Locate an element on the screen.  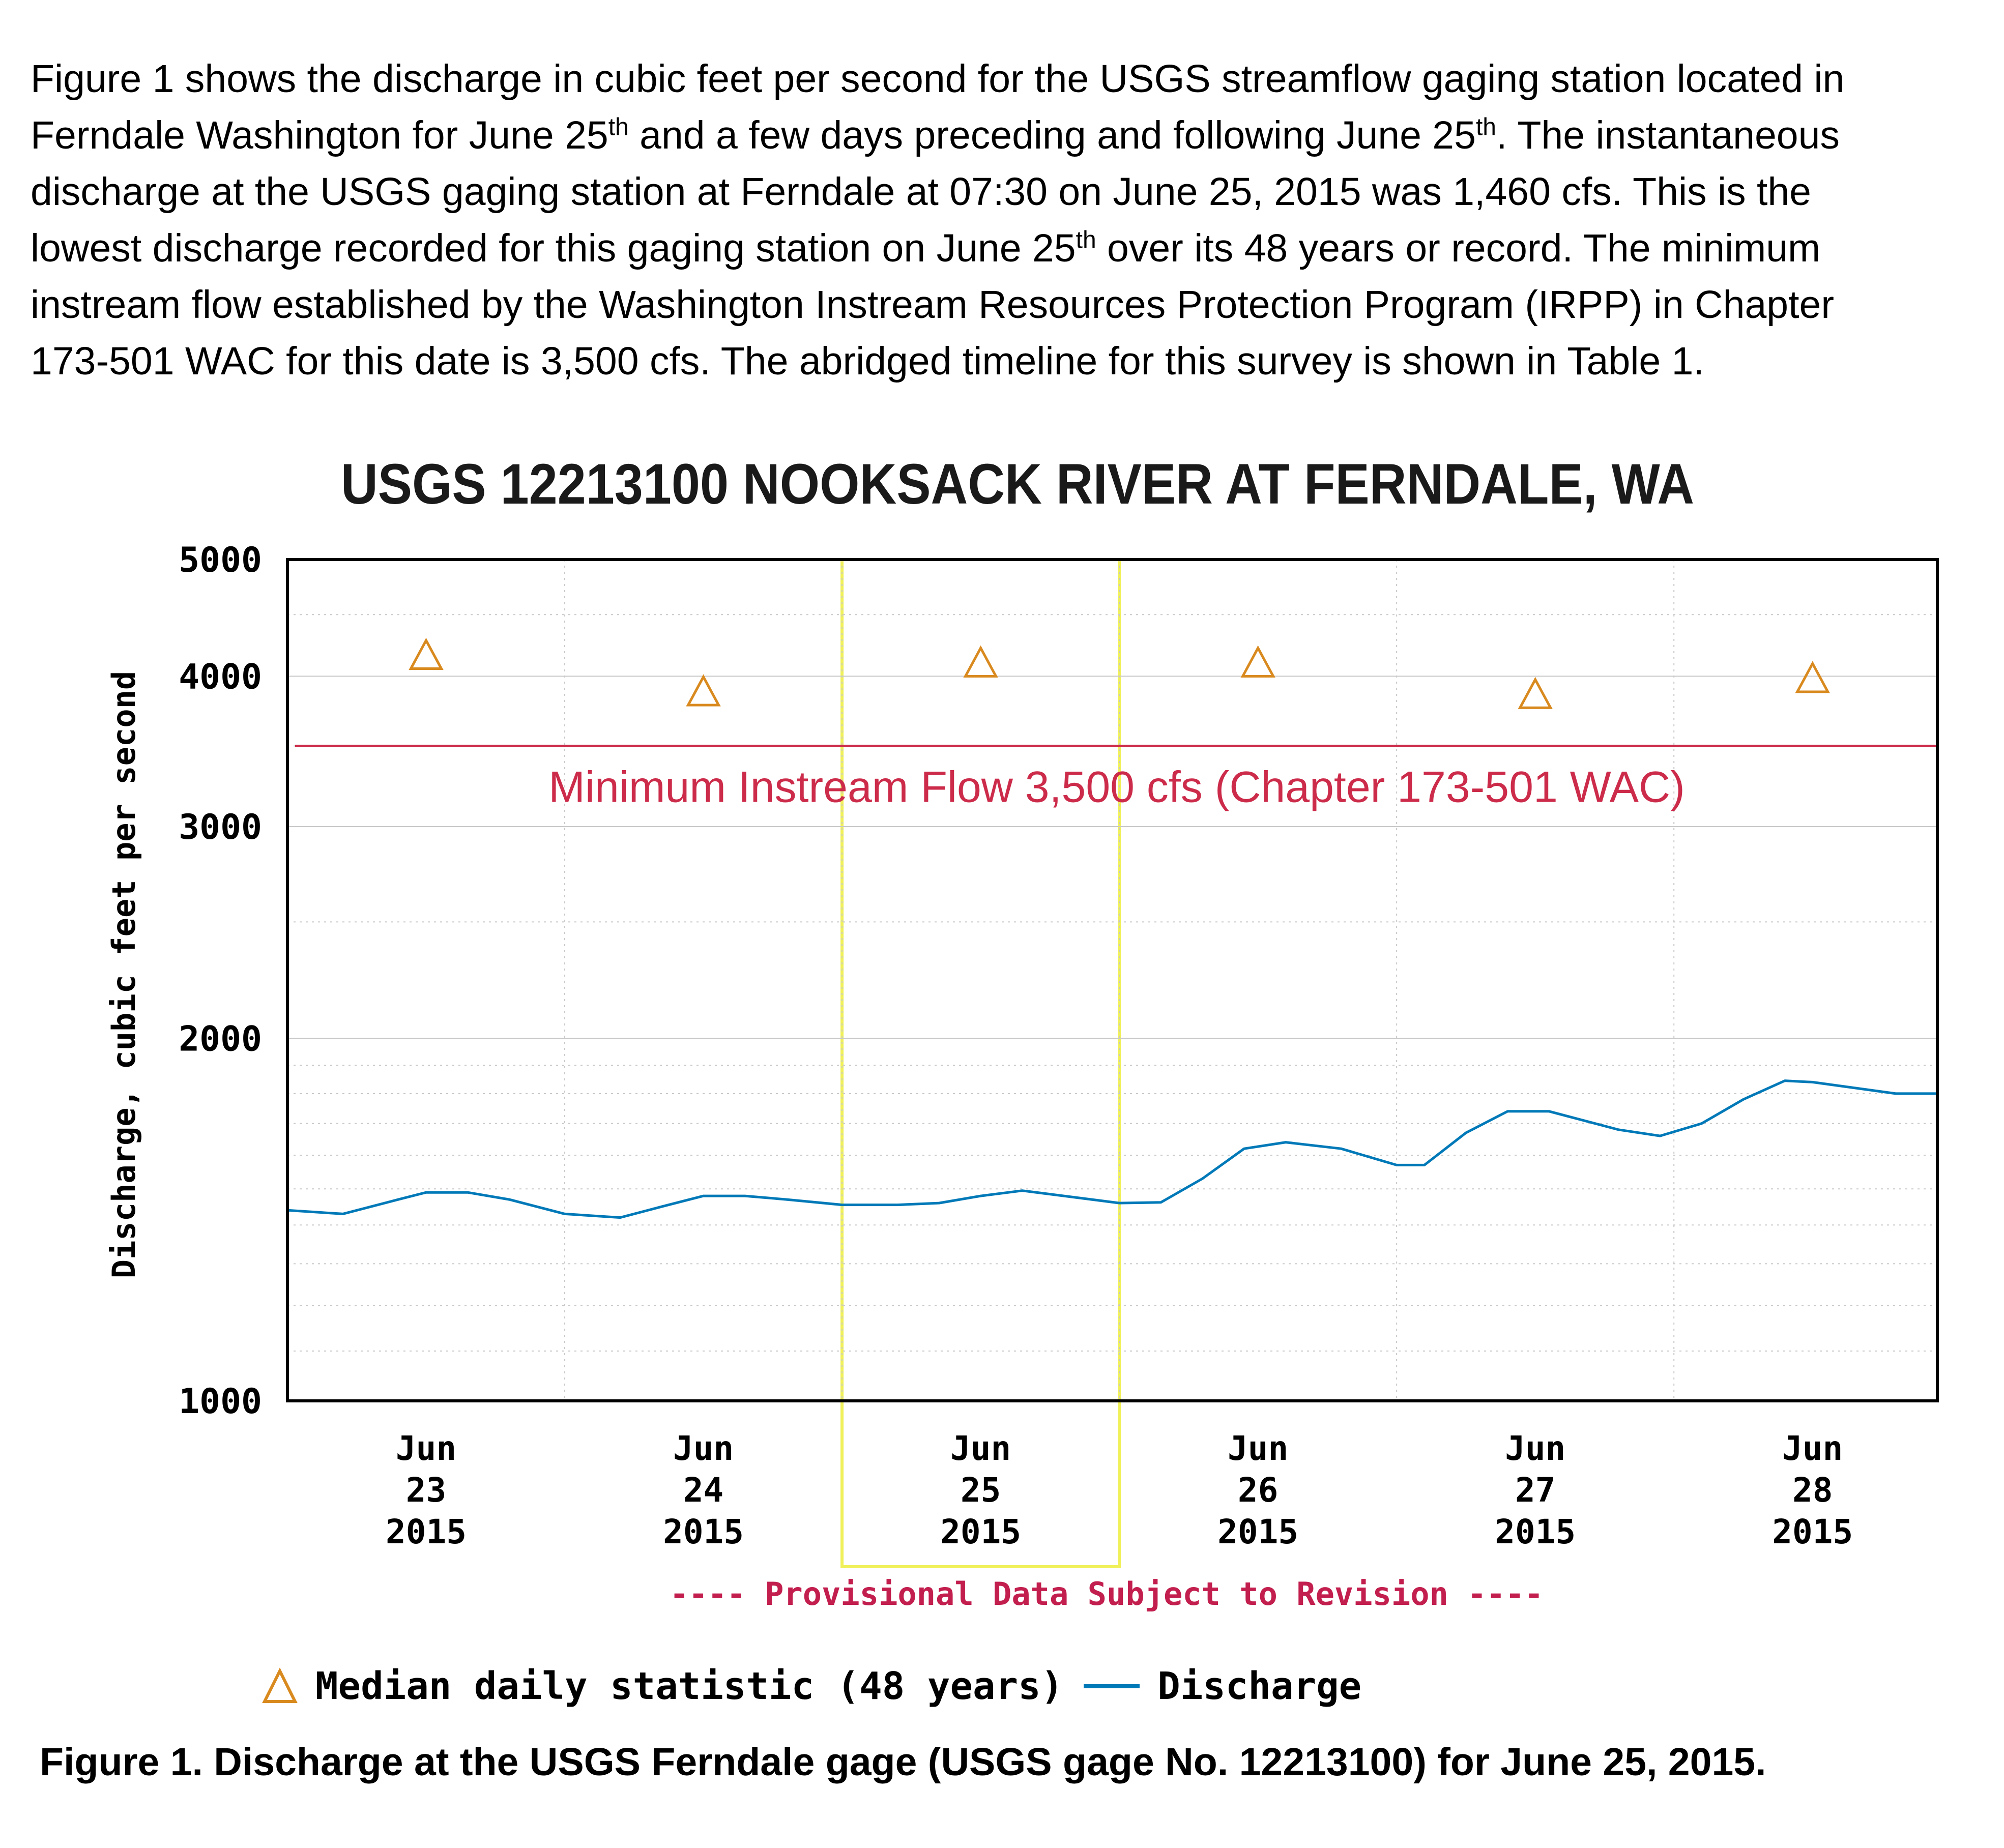
intro-line-4b: over its 48 years or record. The minimum is located at coordinates (1458, 248).